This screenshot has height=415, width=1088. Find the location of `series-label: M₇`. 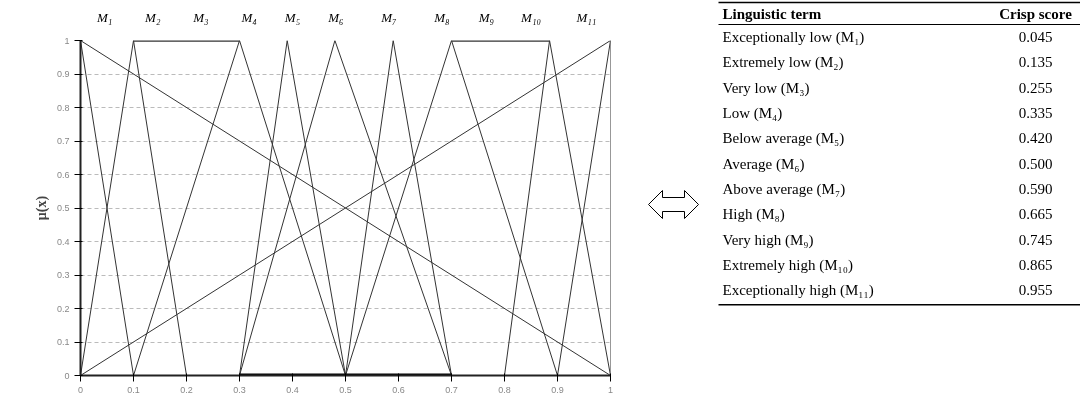

series-label: M₇ is located at coordinates (389, 17).